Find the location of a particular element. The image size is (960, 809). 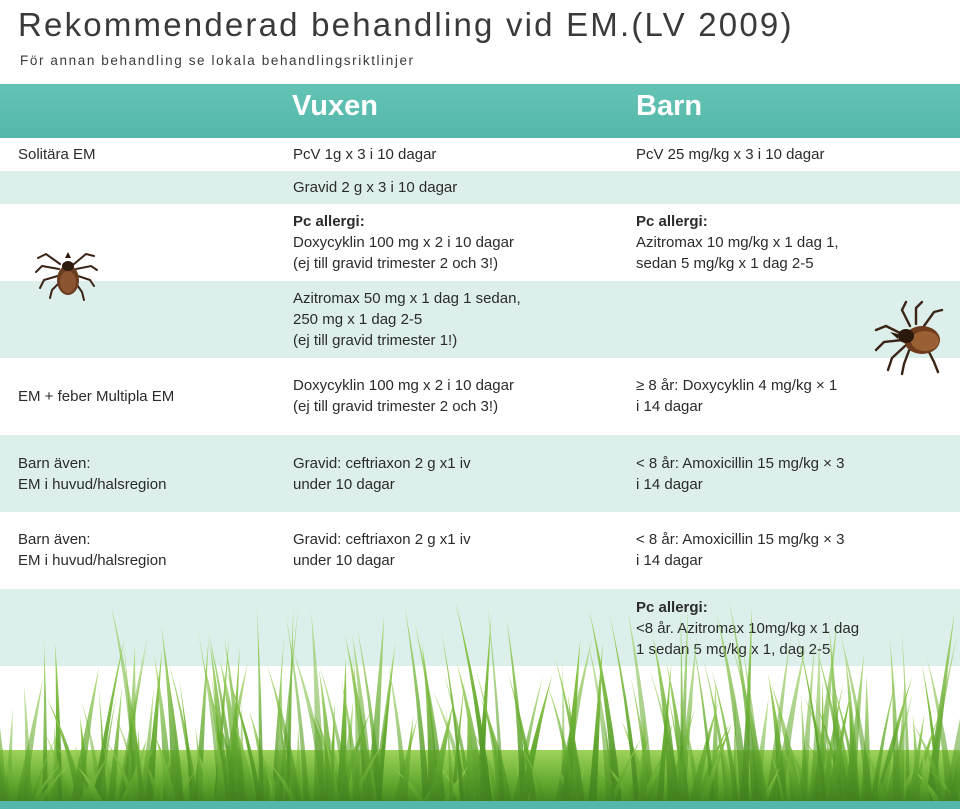

child-dosage: PcV 25 mg/kg x 3 i 10 dagar is located at coordinates (730, 154).